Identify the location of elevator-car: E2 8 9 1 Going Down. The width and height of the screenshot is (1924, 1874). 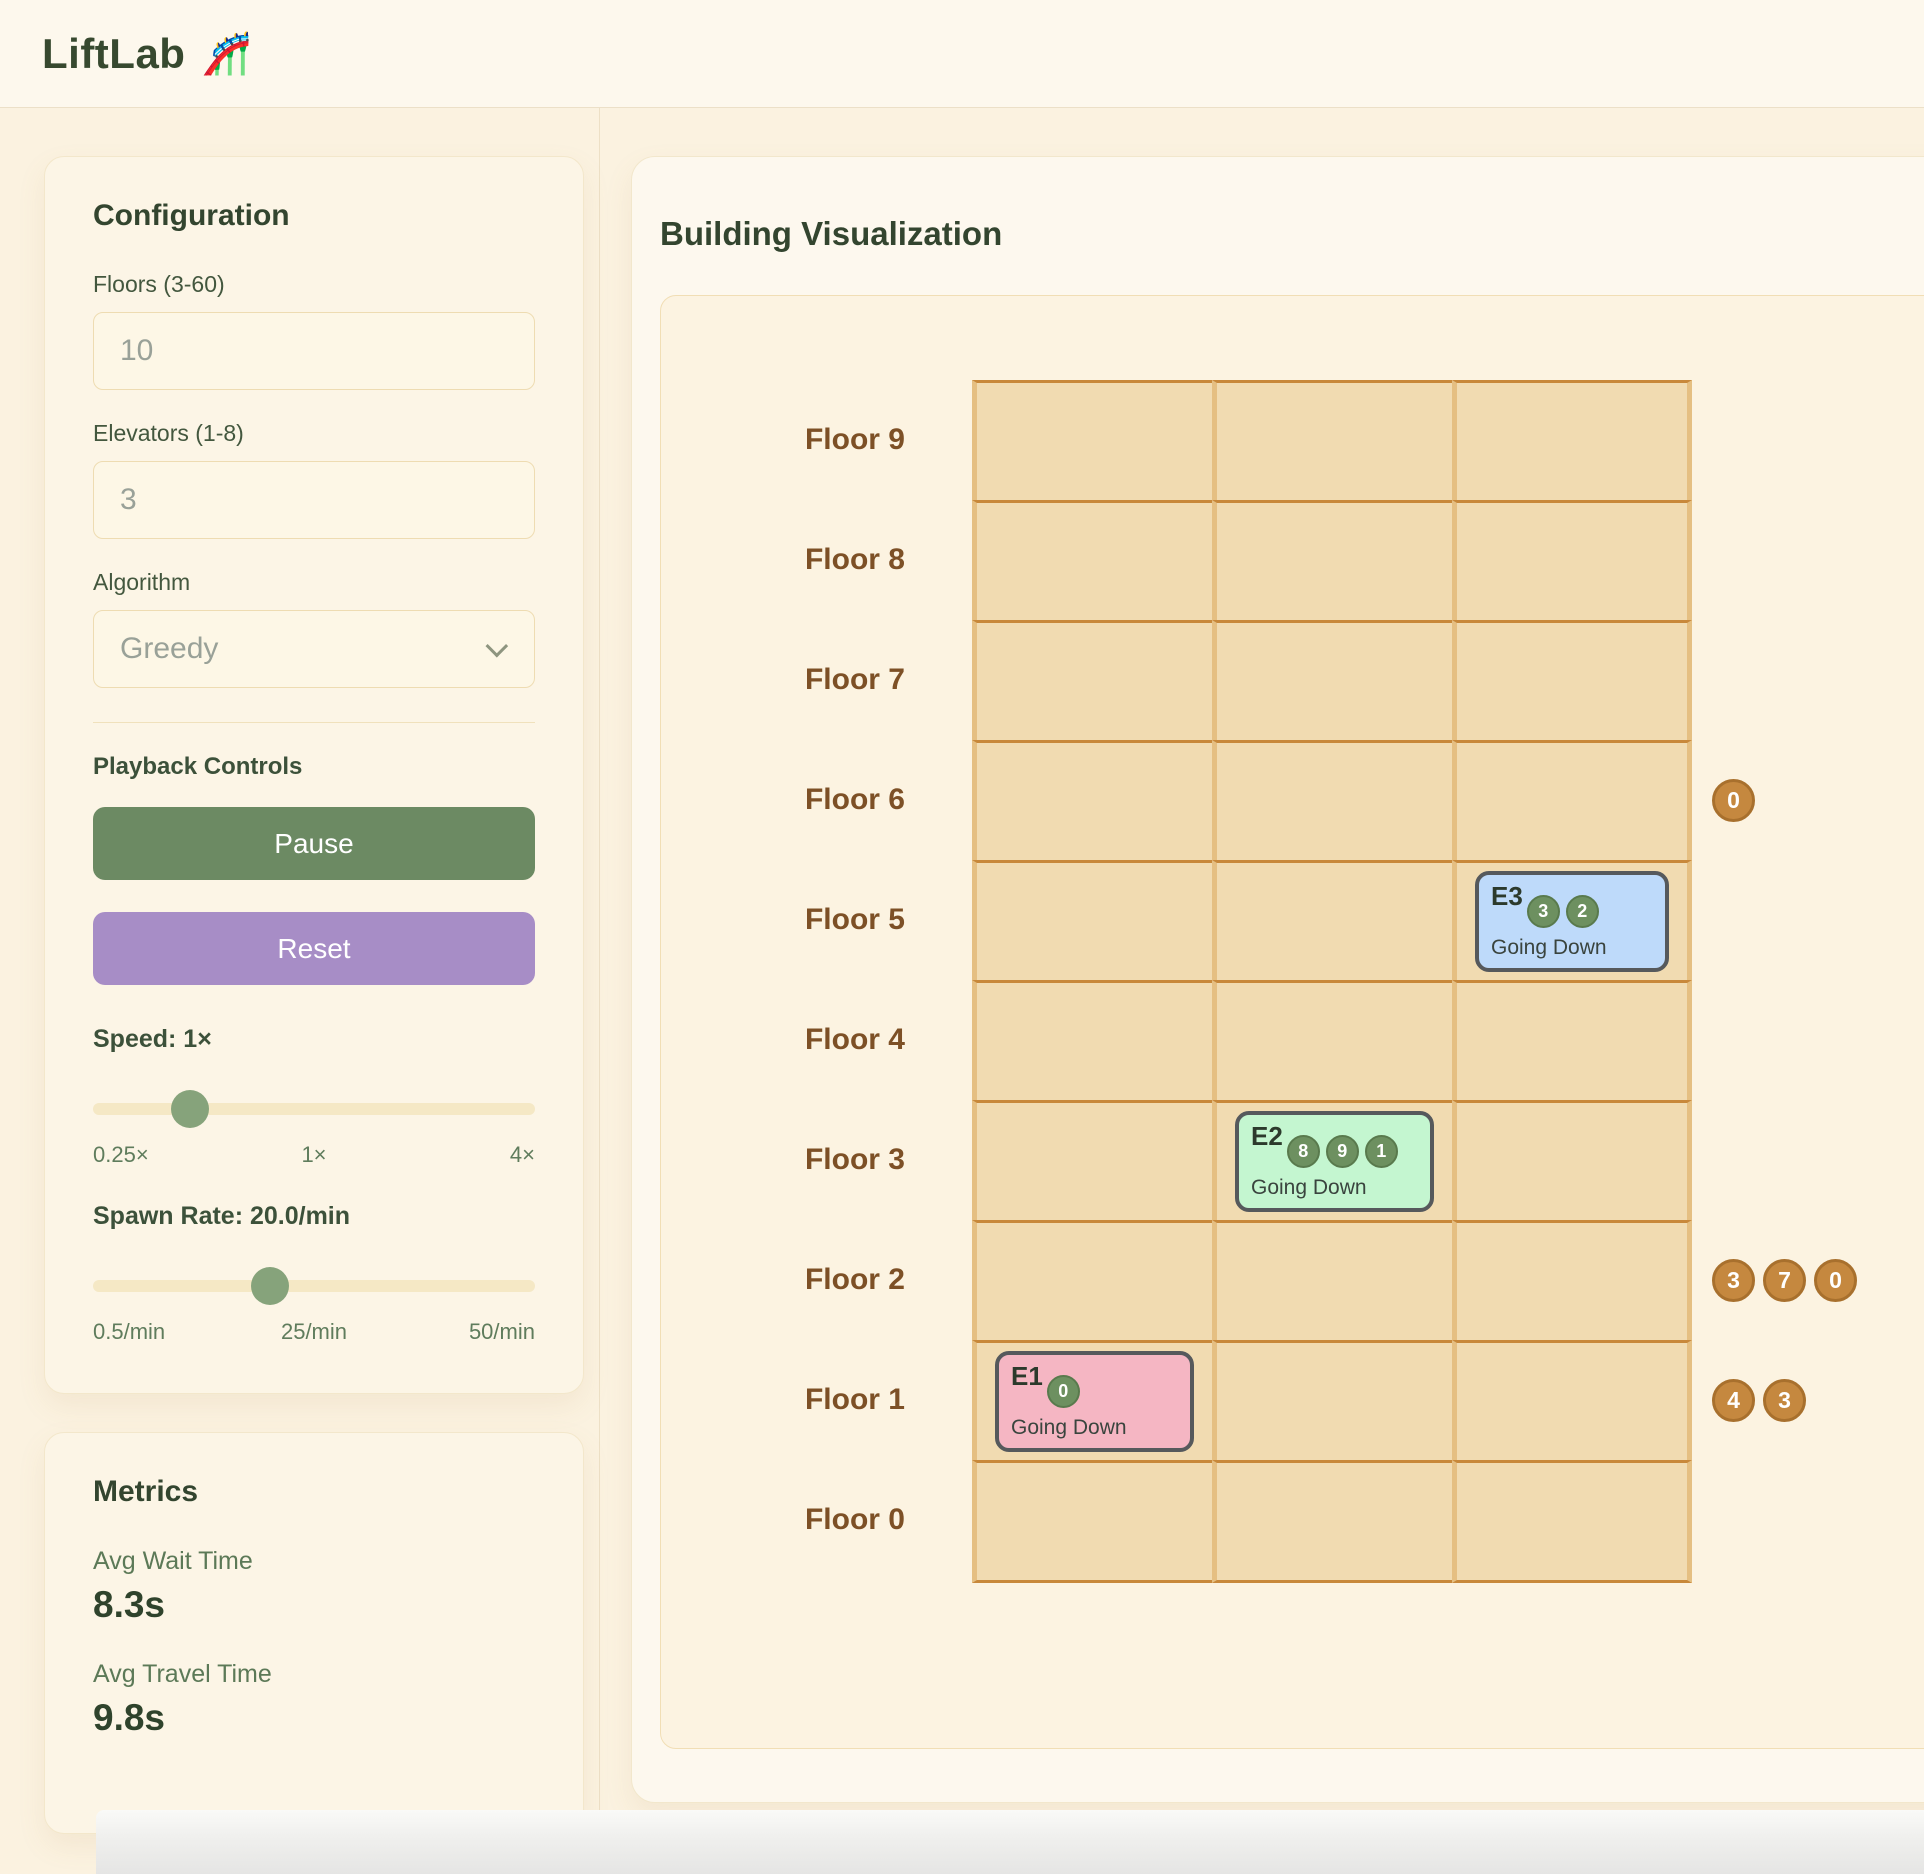
(1334, 1161).